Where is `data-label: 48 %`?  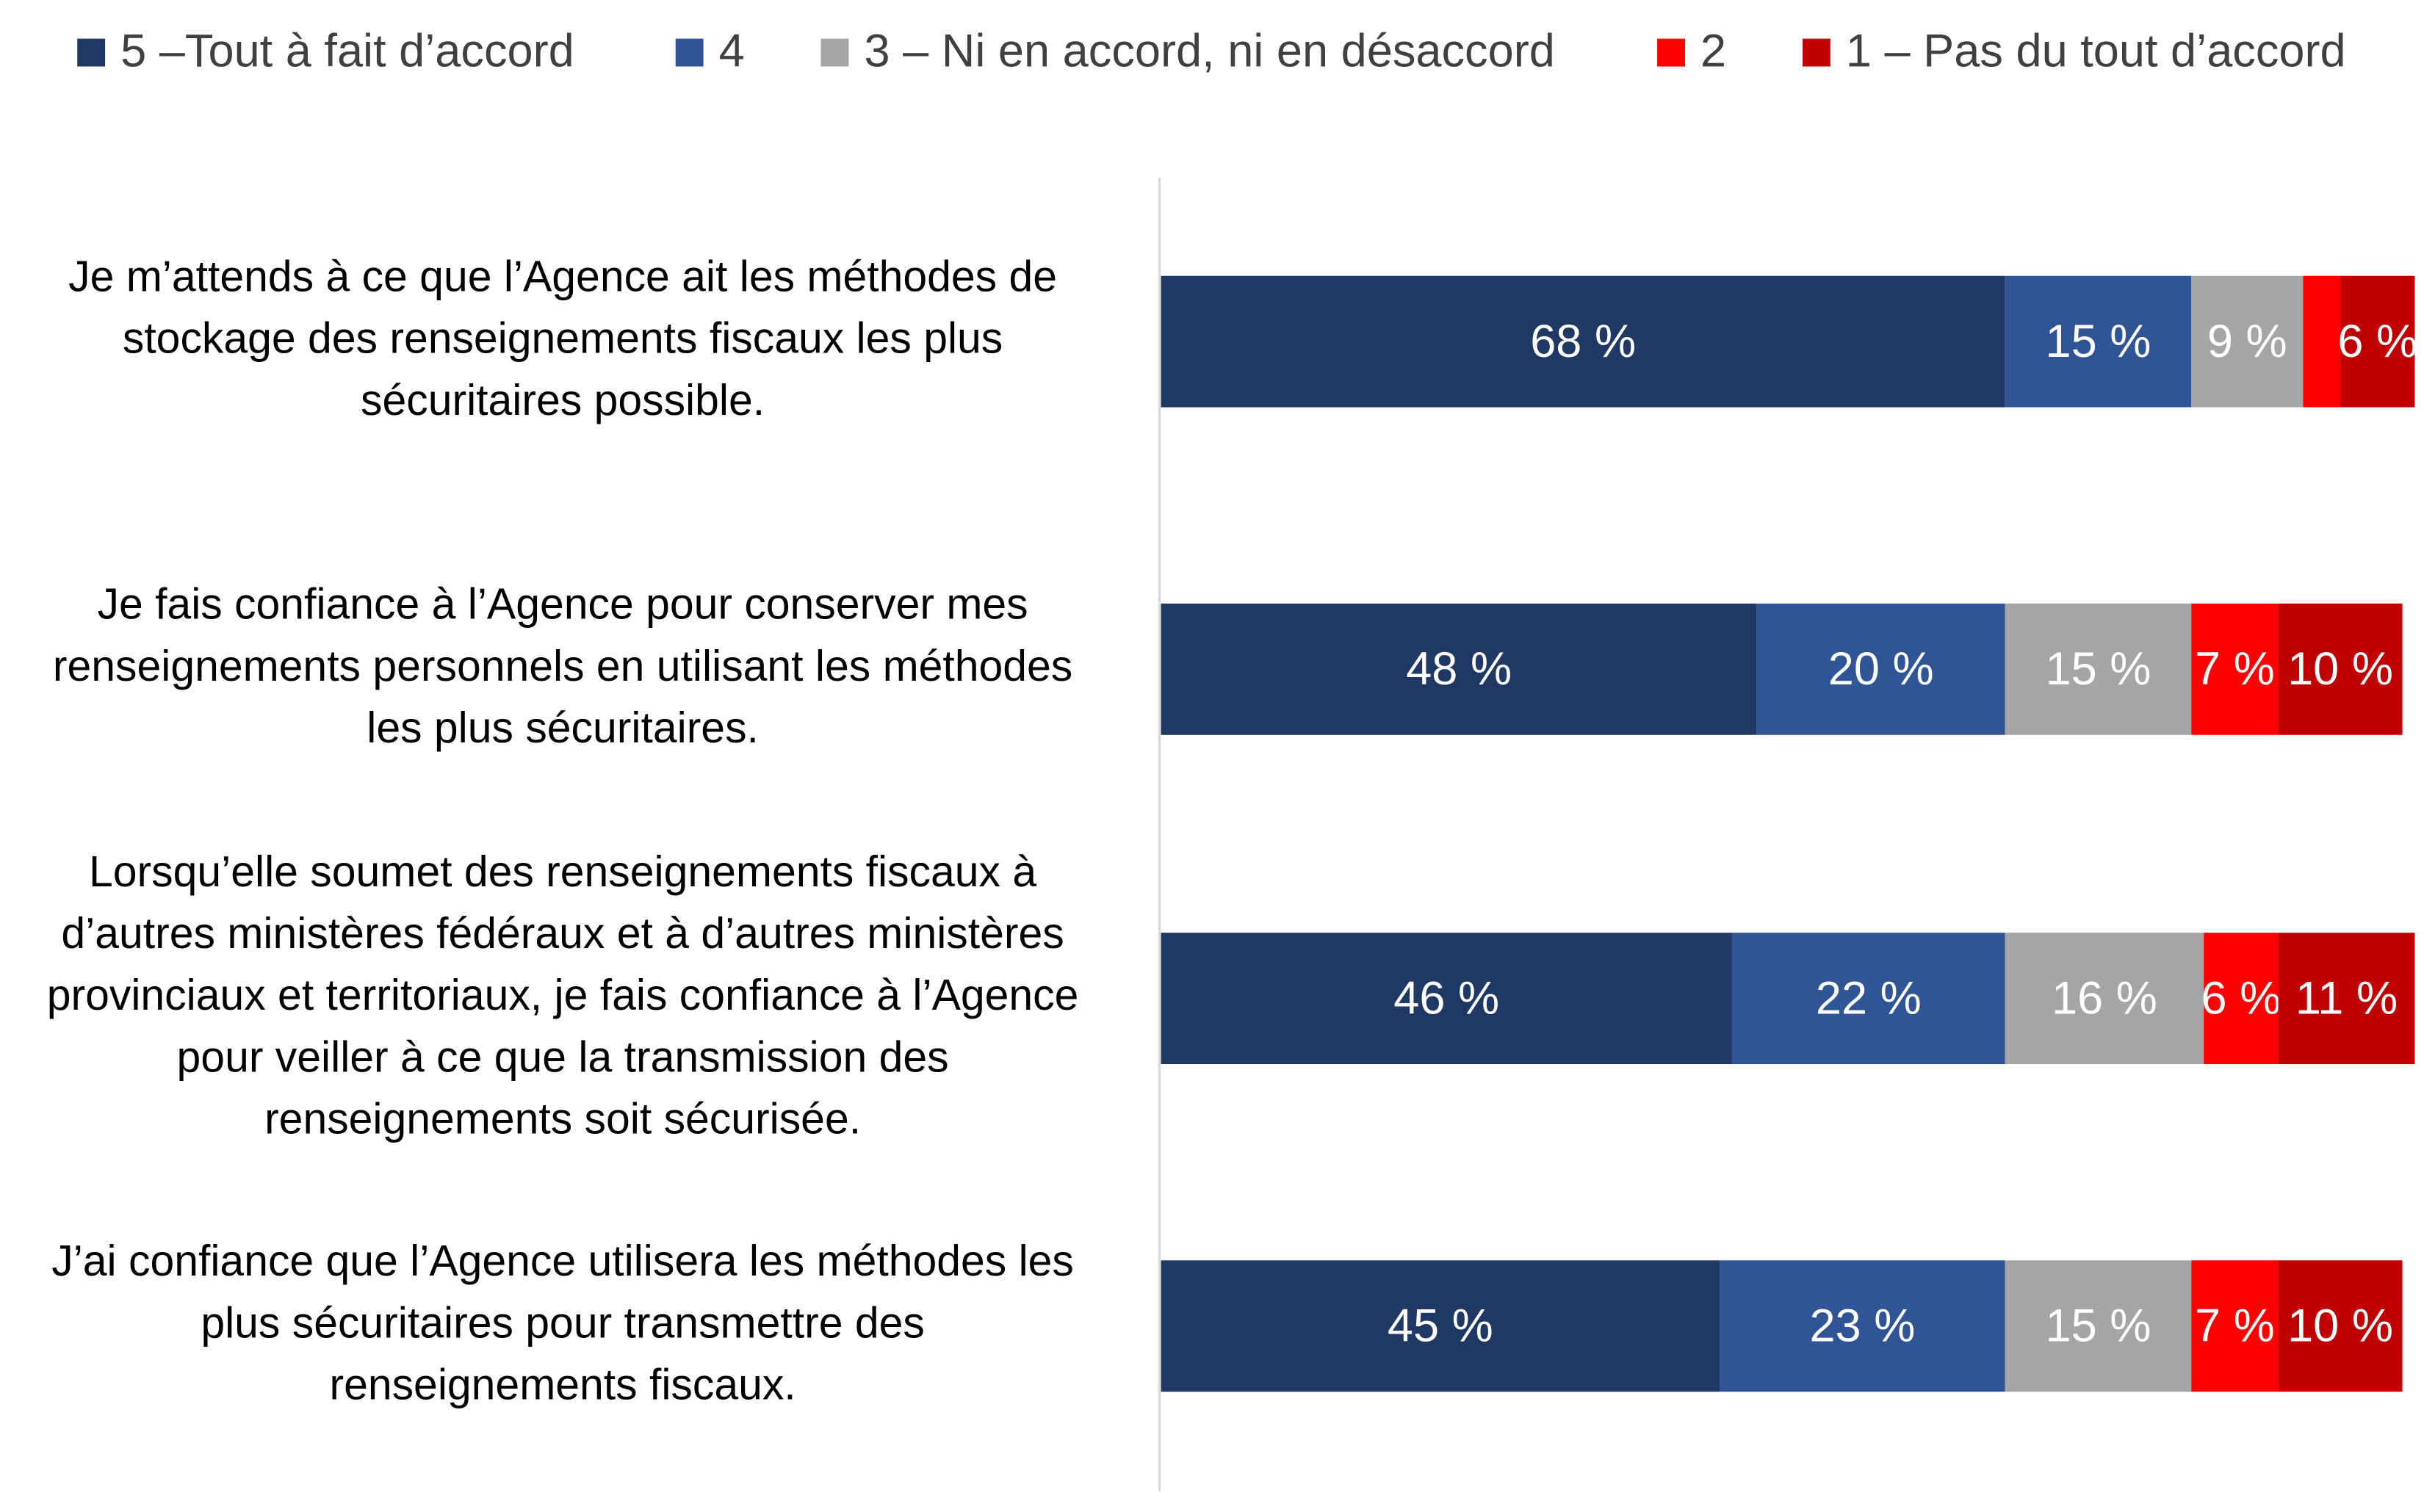 data-label: 48 % is located at coordinates (1459, 669).